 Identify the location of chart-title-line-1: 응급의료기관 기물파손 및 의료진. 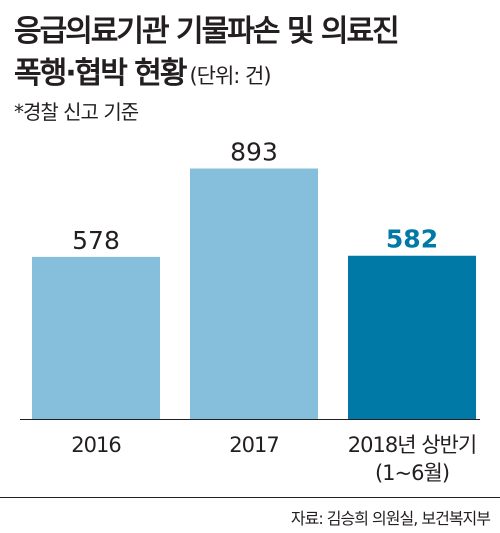
(207, 31).